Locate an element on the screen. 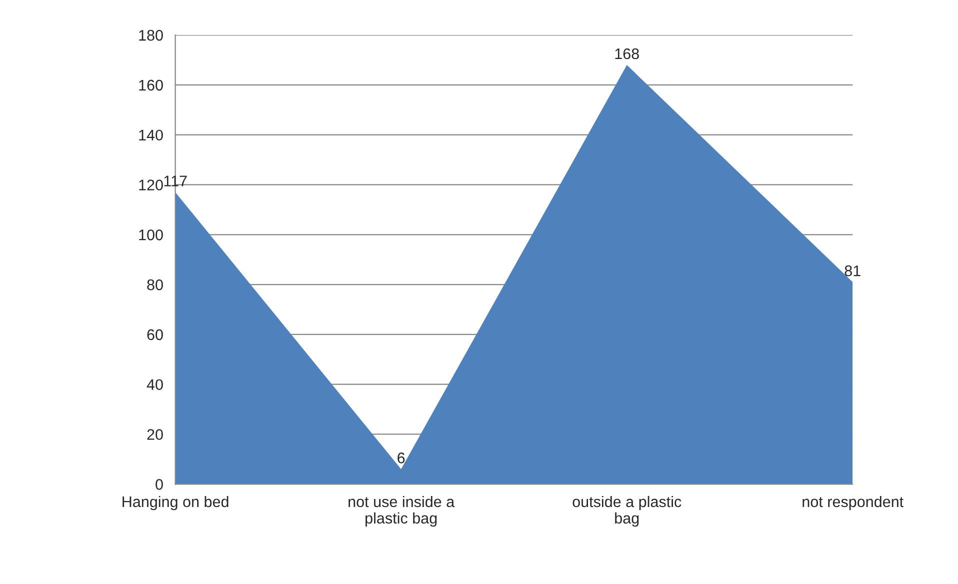 This screenshot has width=958, height=584. y-tick-label: 120 is located at coordinates (151, 185).